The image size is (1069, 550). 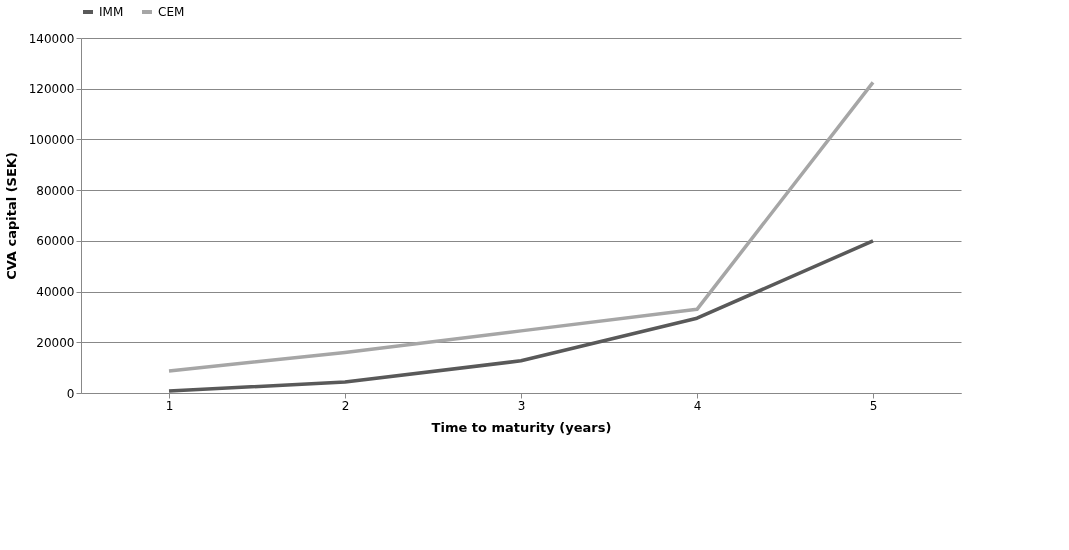 What do you see at coordinates (521, 427) in the screenshot?
I see `x-axis-title: Time to maturity (years)` at bounding box center [521, 427].